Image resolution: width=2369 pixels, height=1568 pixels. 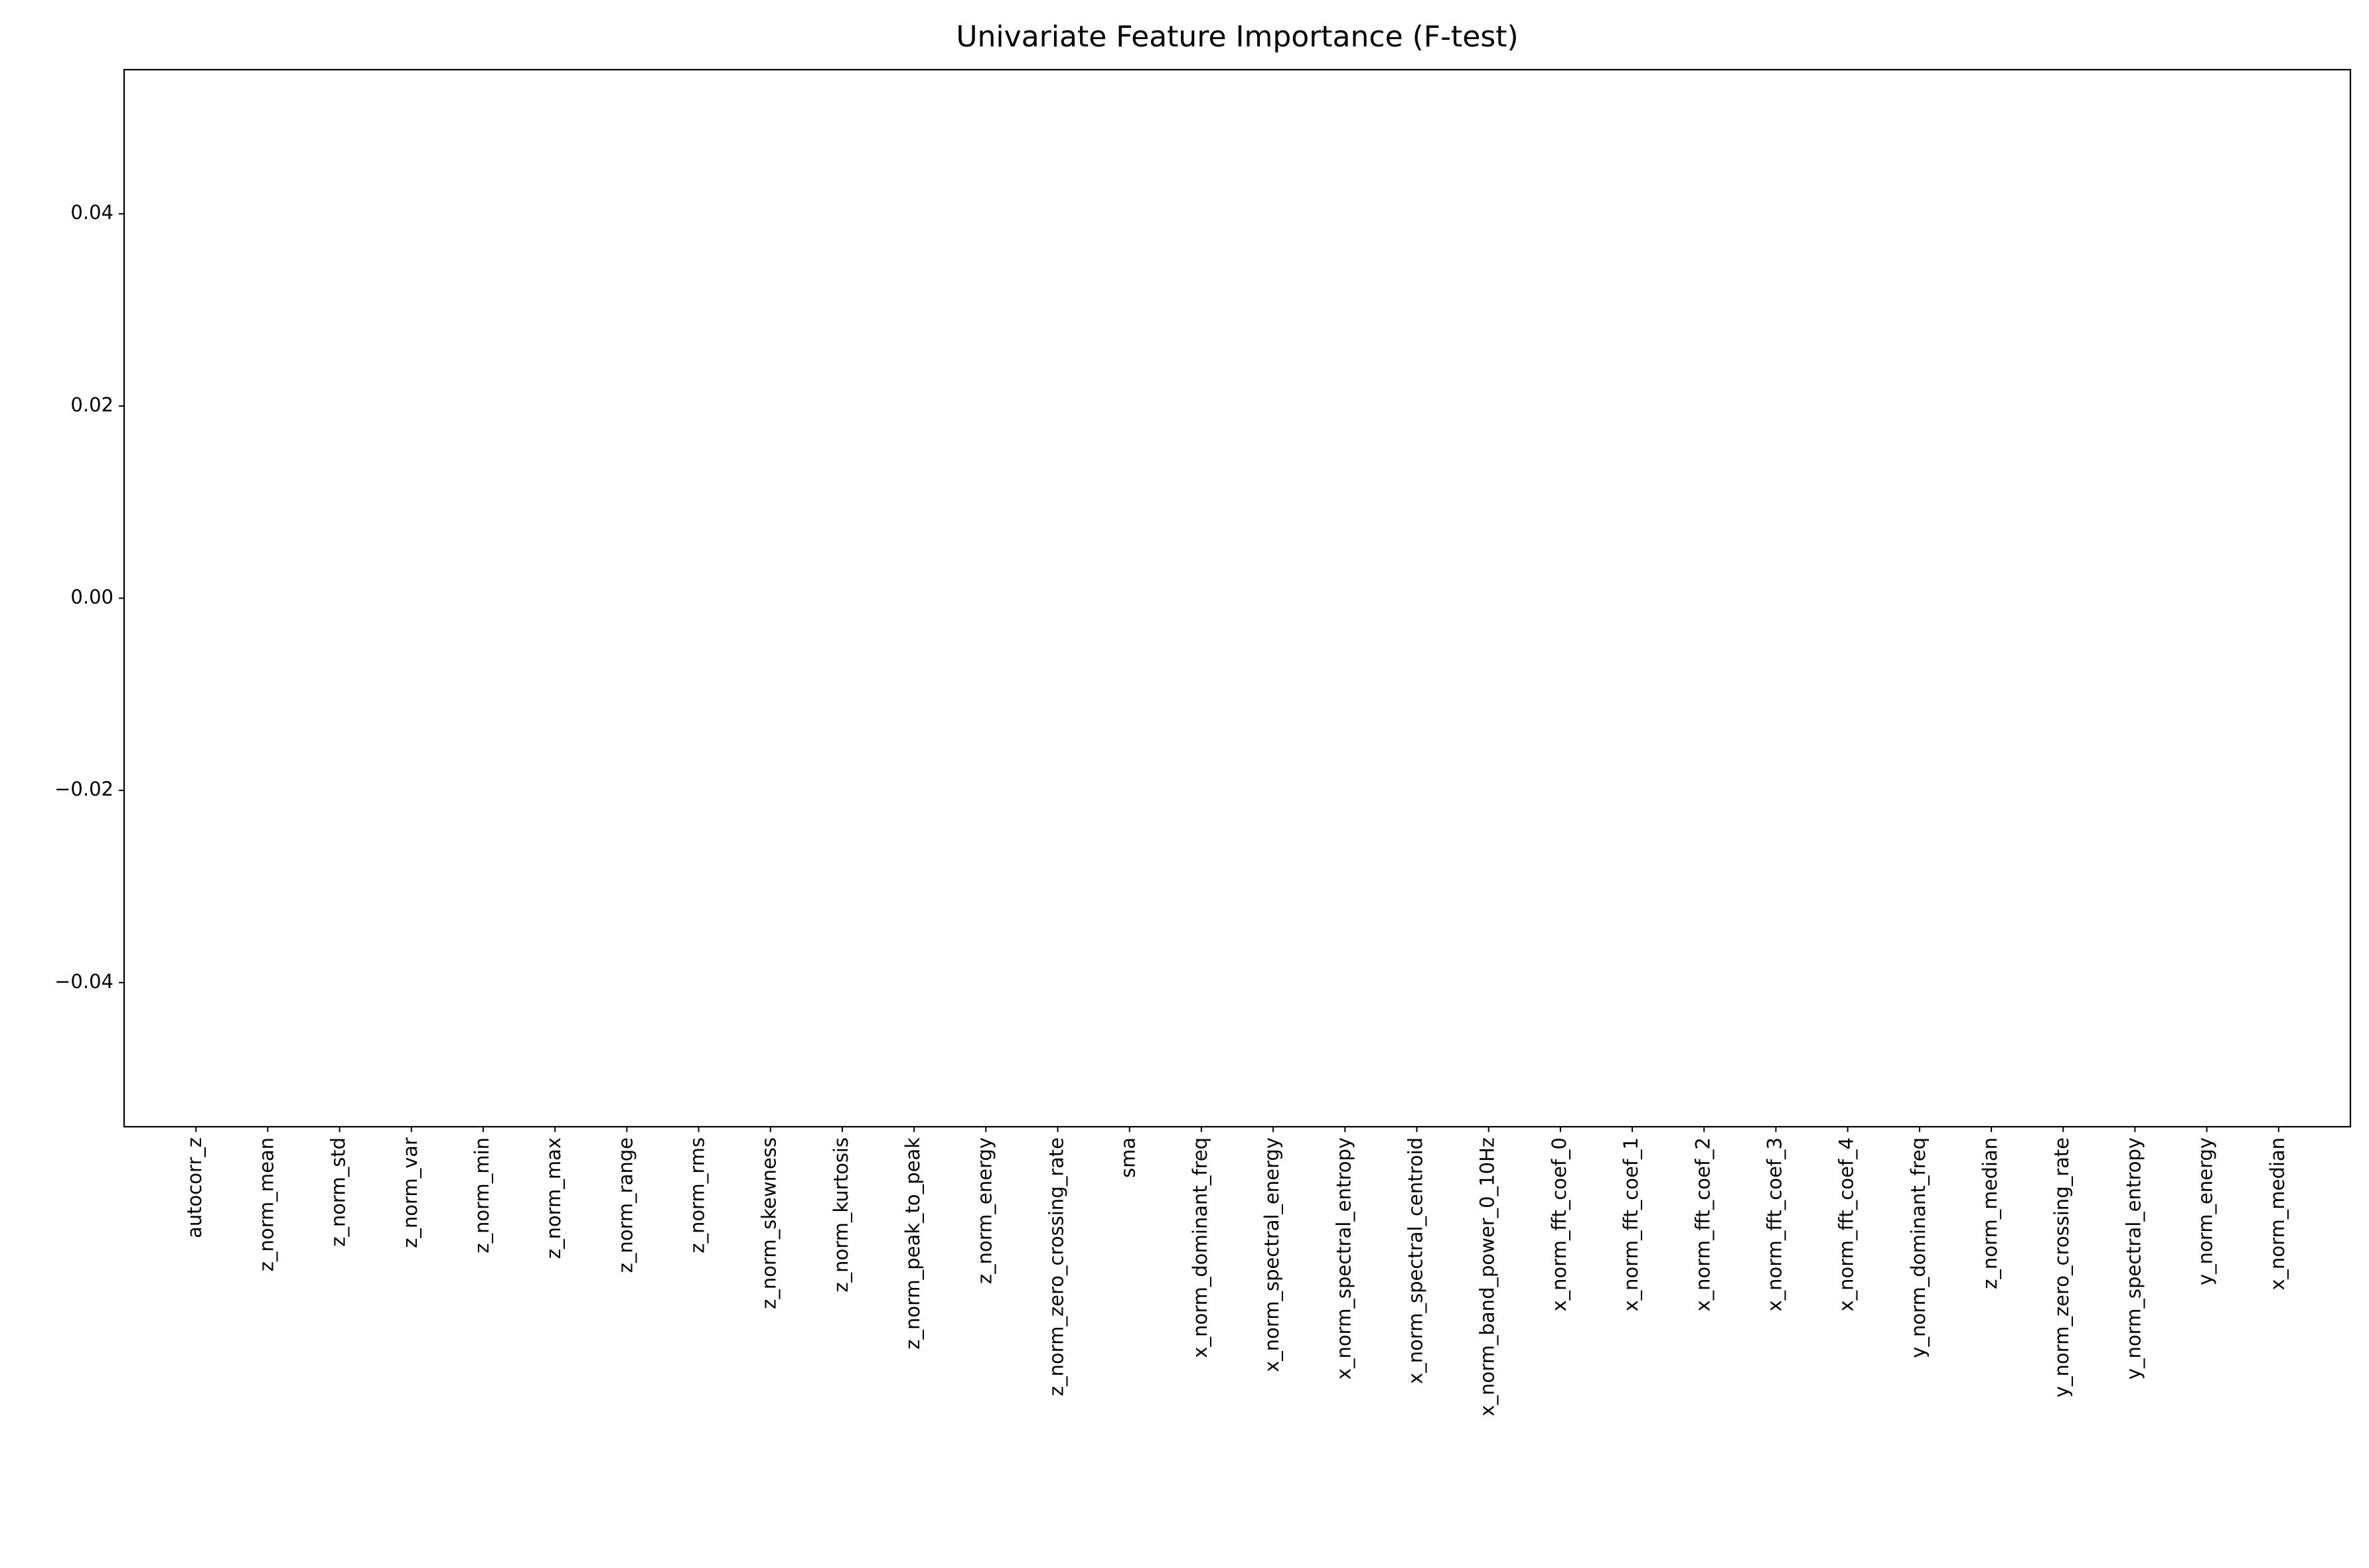 I want to click on x-tick-label: z_norm_peak_to_peak, so click(x=913, y=1243).